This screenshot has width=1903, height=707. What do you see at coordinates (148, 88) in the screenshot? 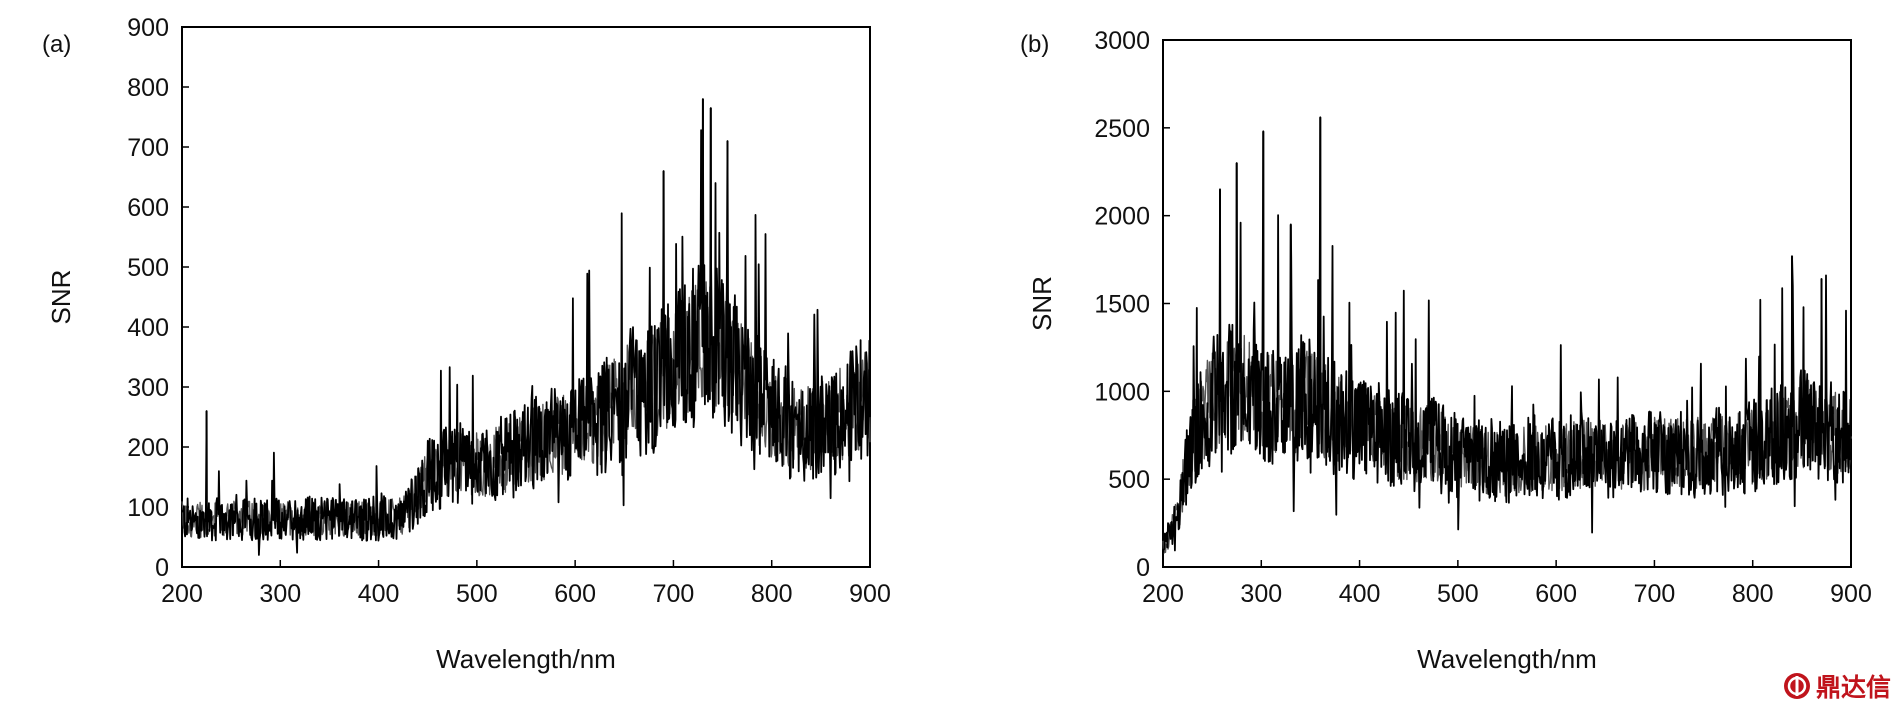
I see `y-tick-label: 800` at bounding box center [148, 88].